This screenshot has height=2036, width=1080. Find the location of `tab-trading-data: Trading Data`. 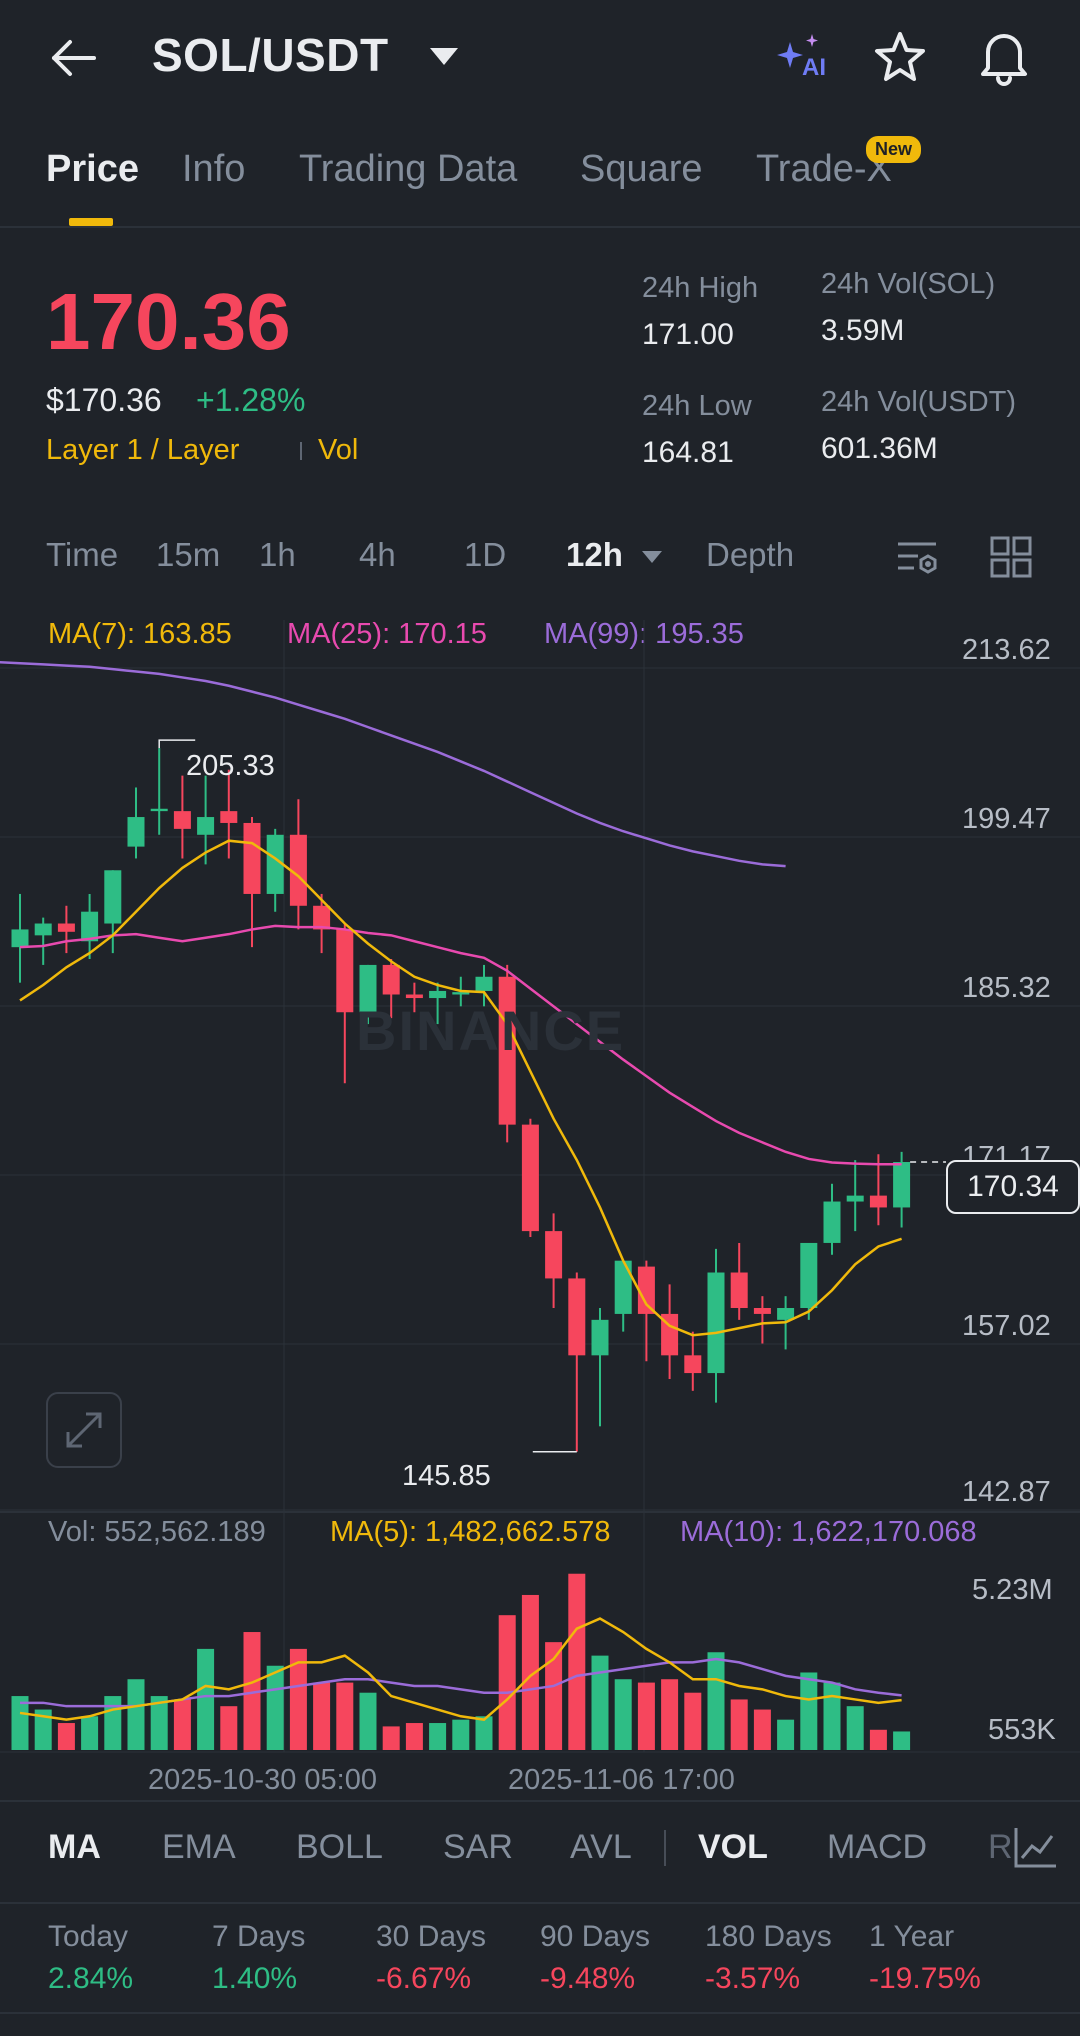

tab-trading-data: Trading Data is located at coordinates (408, 169).